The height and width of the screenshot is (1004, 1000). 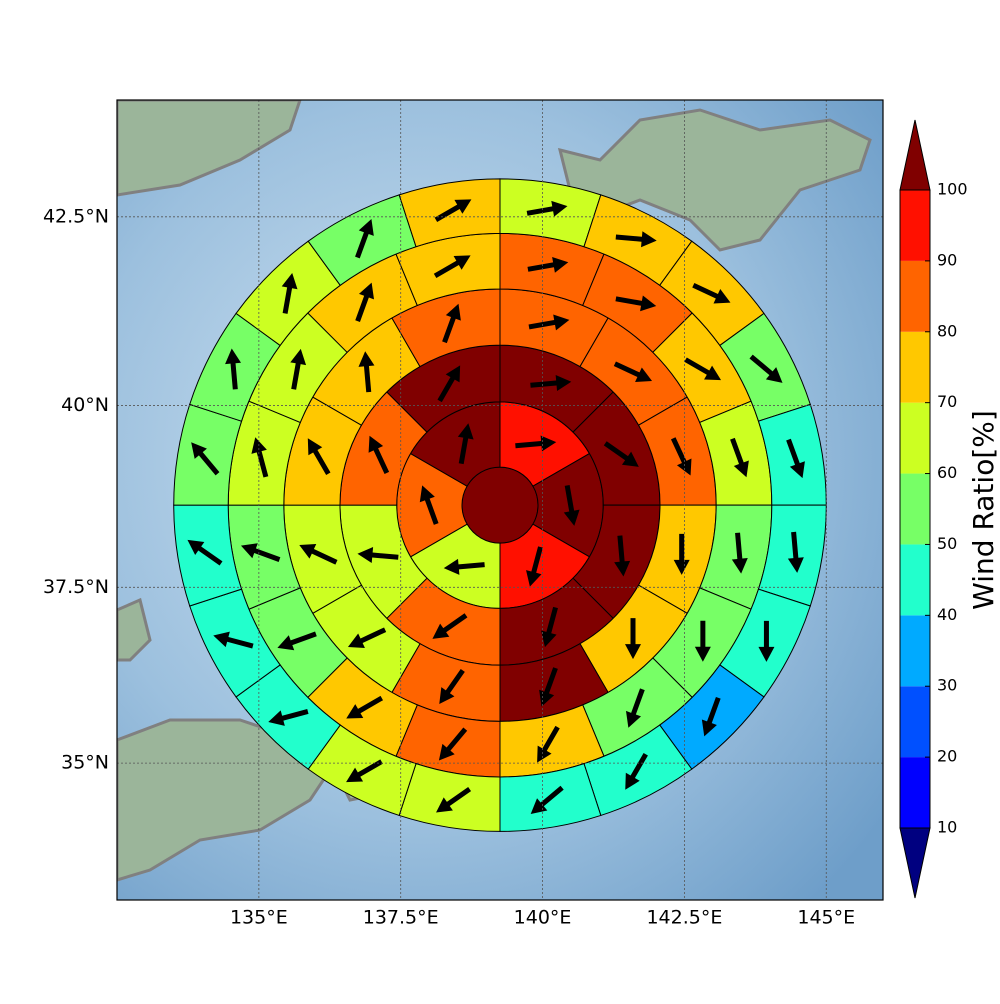 I want to click on y-tick-label: 42.5°N, so click(x=76, y=216).